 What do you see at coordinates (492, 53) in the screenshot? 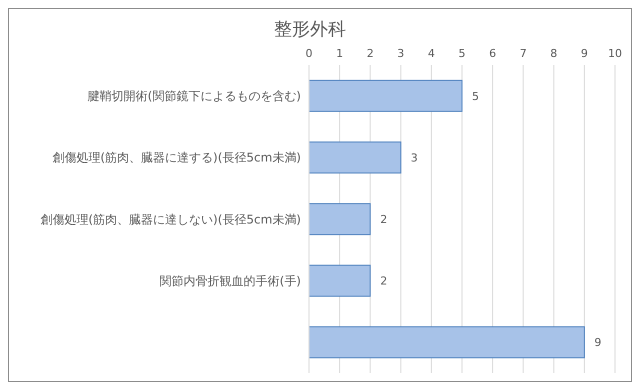
I see `x-tick-label: 6` at bounding box center [492, 53].